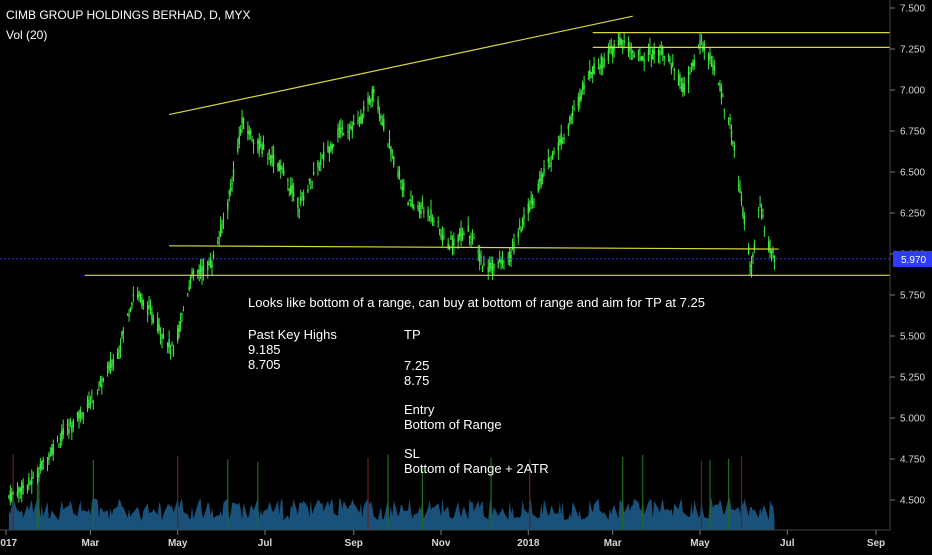 The height and width of the screenshot is (555, 932). I want to click on y-tick-label: 5.000, so click(912, 419).